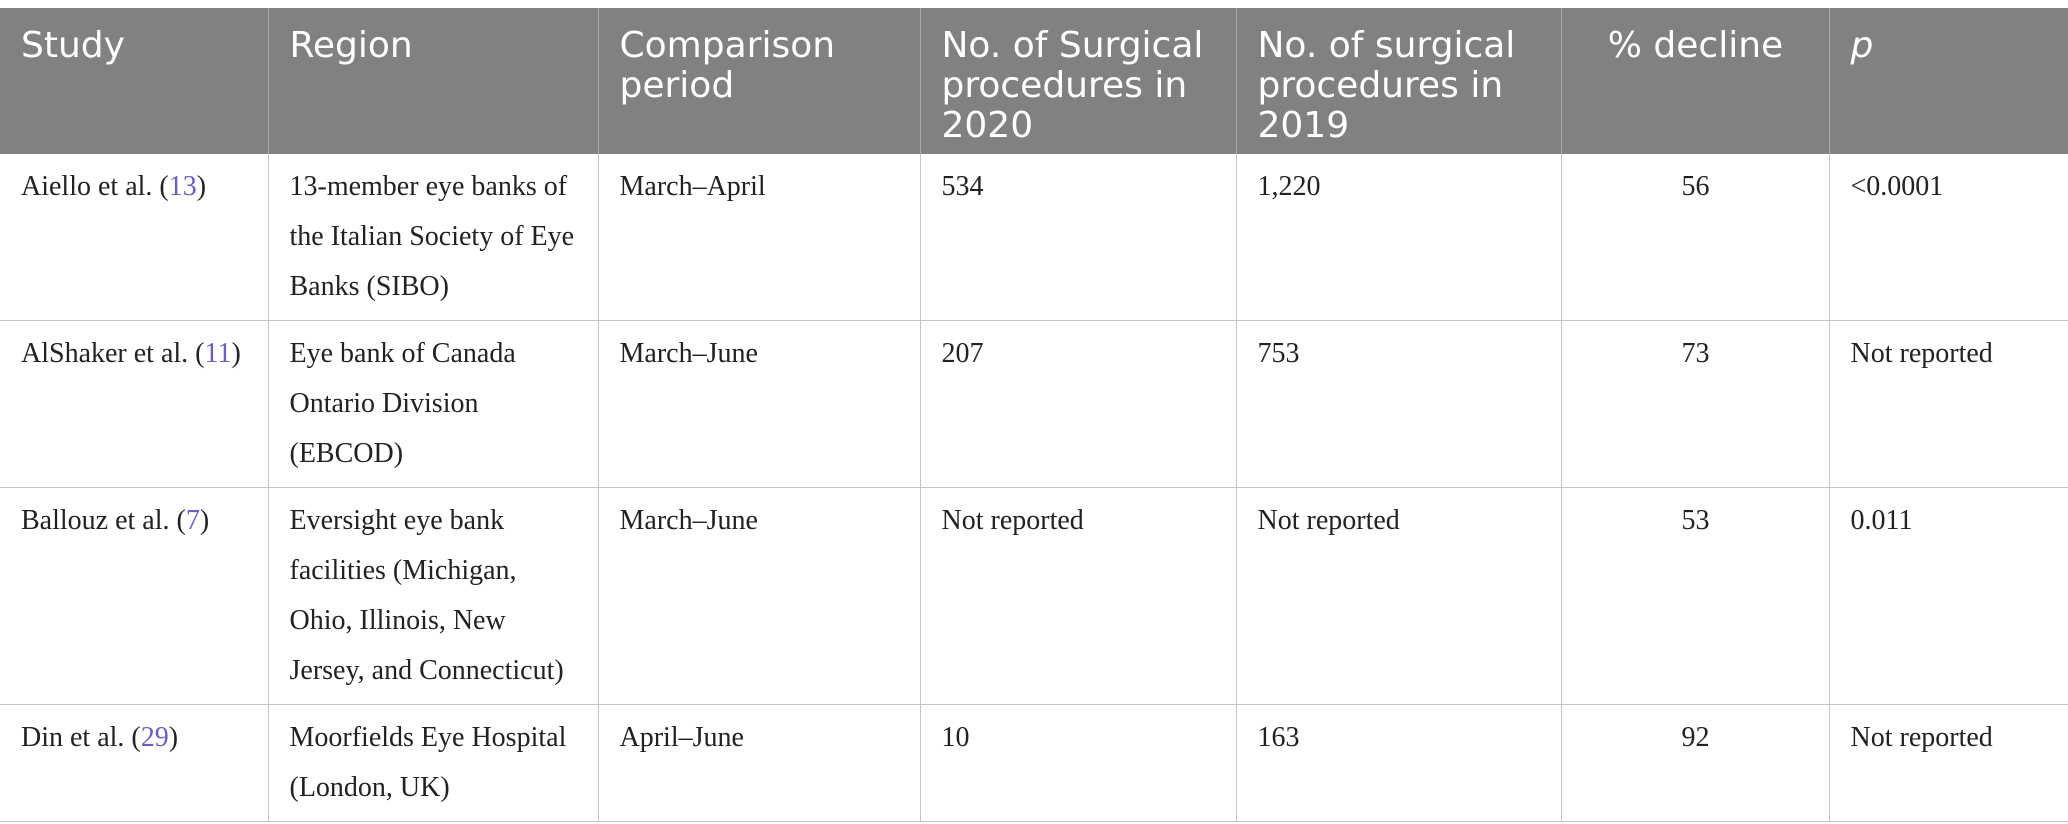  I want to click on study-name: Ballouz et al., so click(95, 520).